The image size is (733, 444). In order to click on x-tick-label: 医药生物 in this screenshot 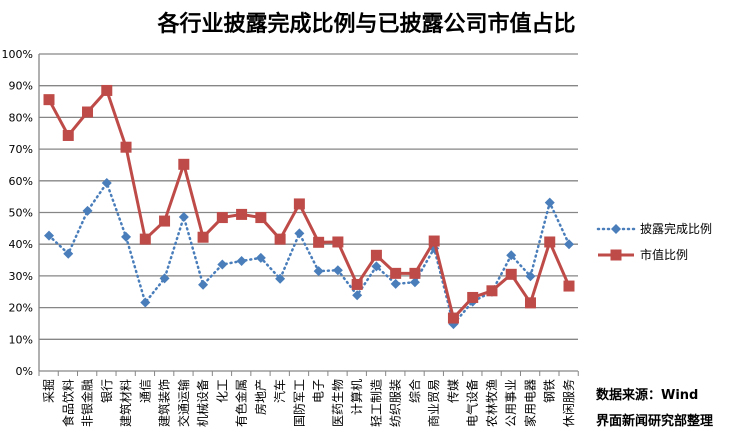, I will do `click(338, 403)`.